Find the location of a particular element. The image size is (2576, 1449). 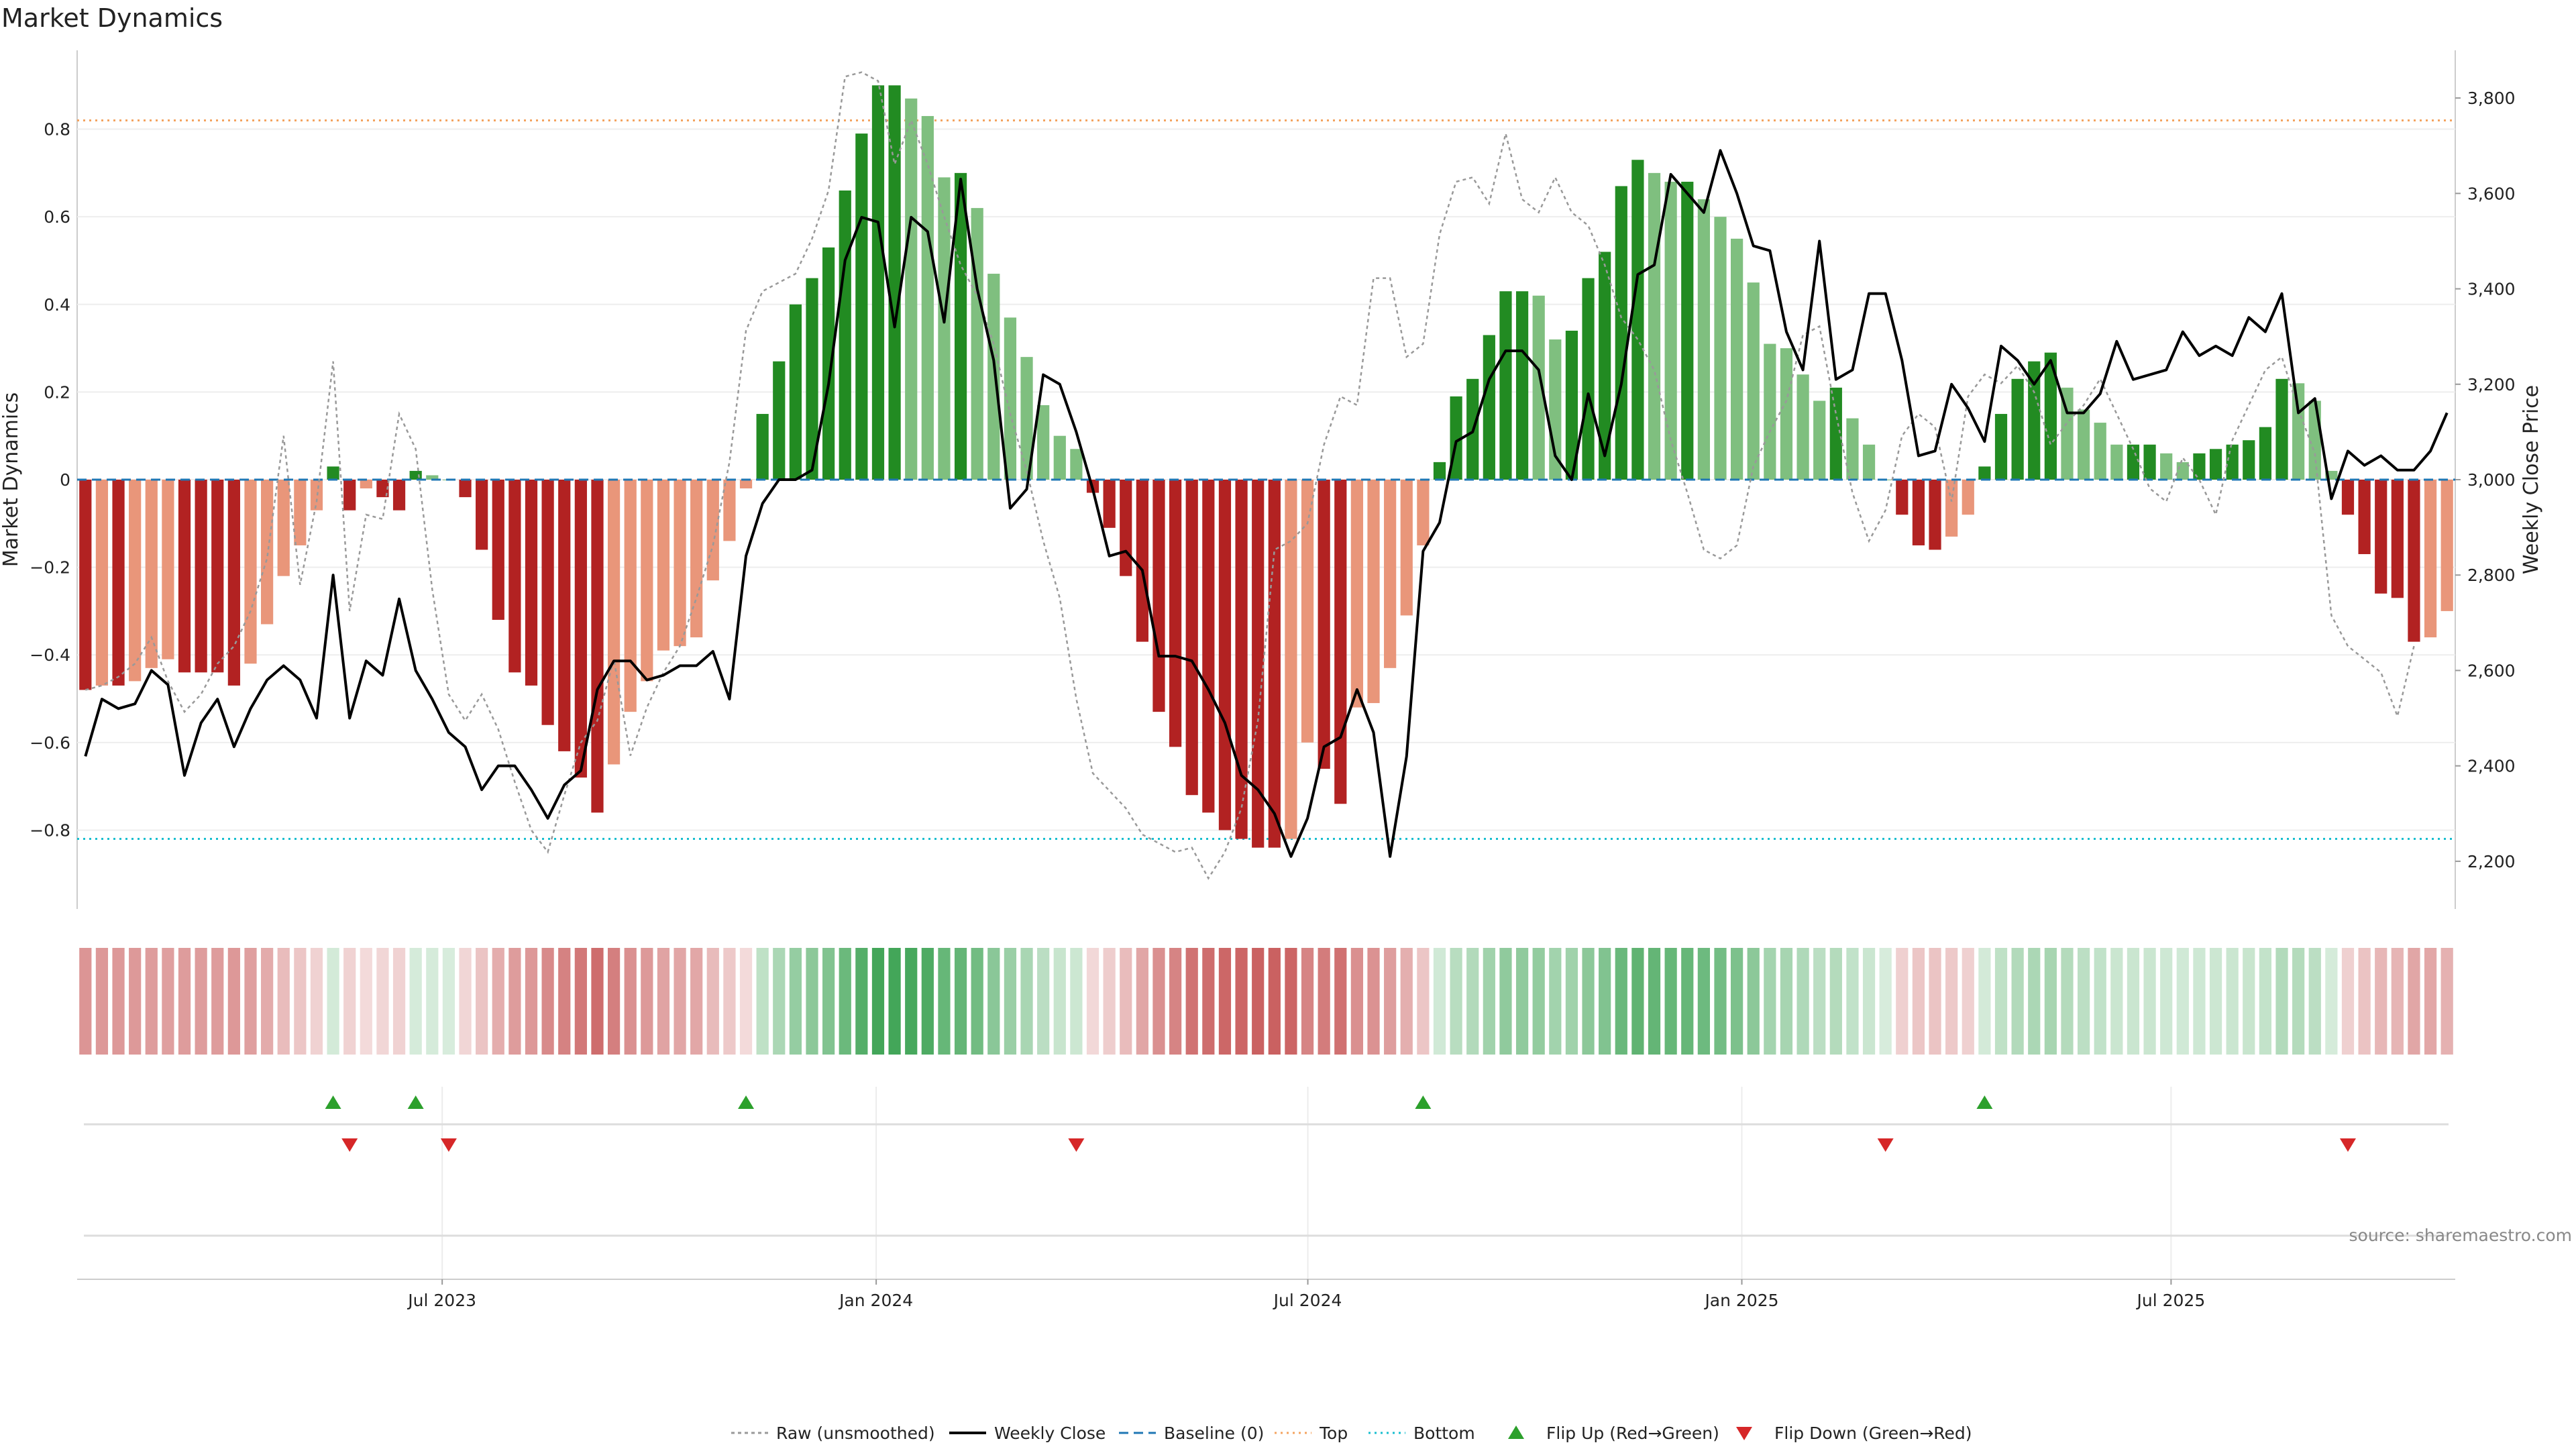

y2-tick-label: 2,200 is located at coordinates (2491, 861).